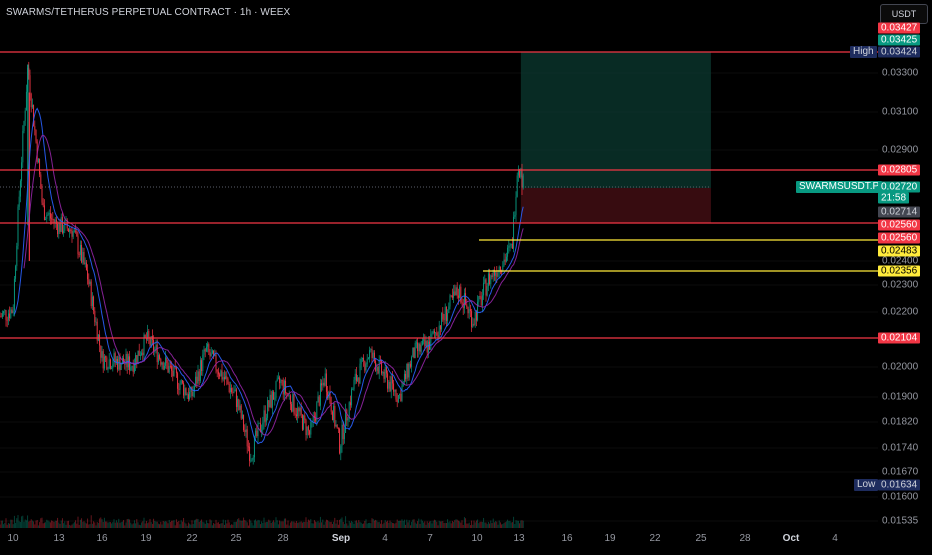 Image resolution: width=932 pixels, height=555 pixels. Describe the element at coordinates (899, 251) in the screenshot. I see `yellow-level-tag: 0.02483` at that location.